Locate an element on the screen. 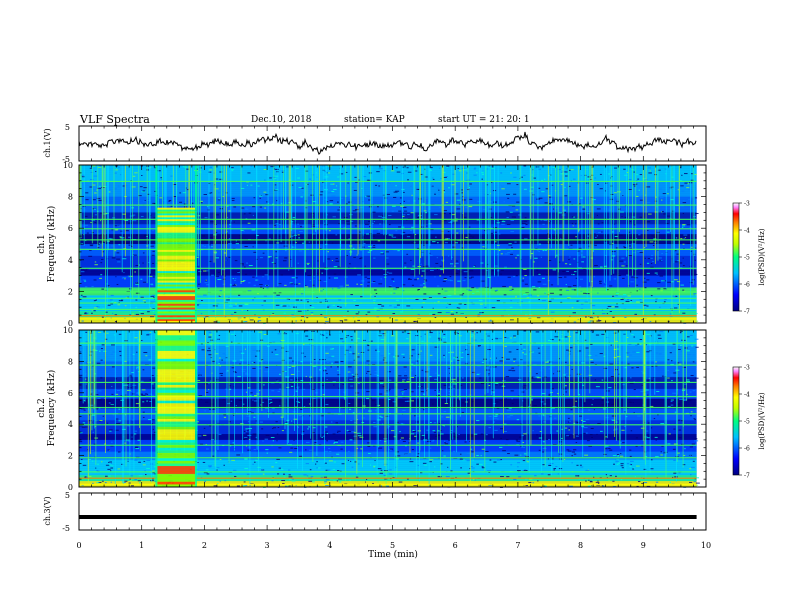 This screenshot has height=612, width=792. date-label: Dec.10, 2018 is located at coordinates (281, 120).